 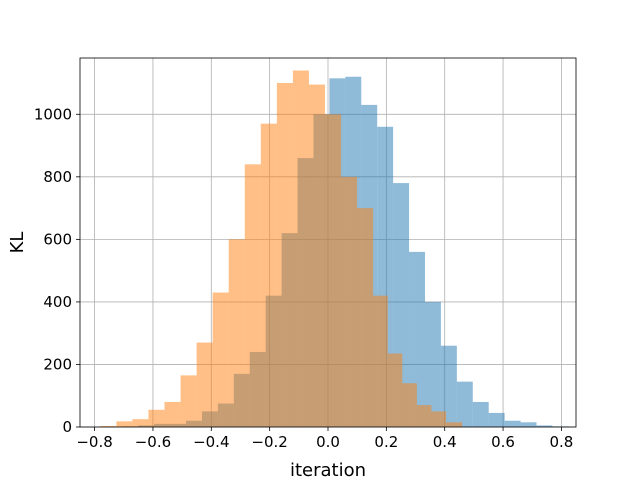 I want to click on y-tick-label: 800, so click(x=57, y=177).